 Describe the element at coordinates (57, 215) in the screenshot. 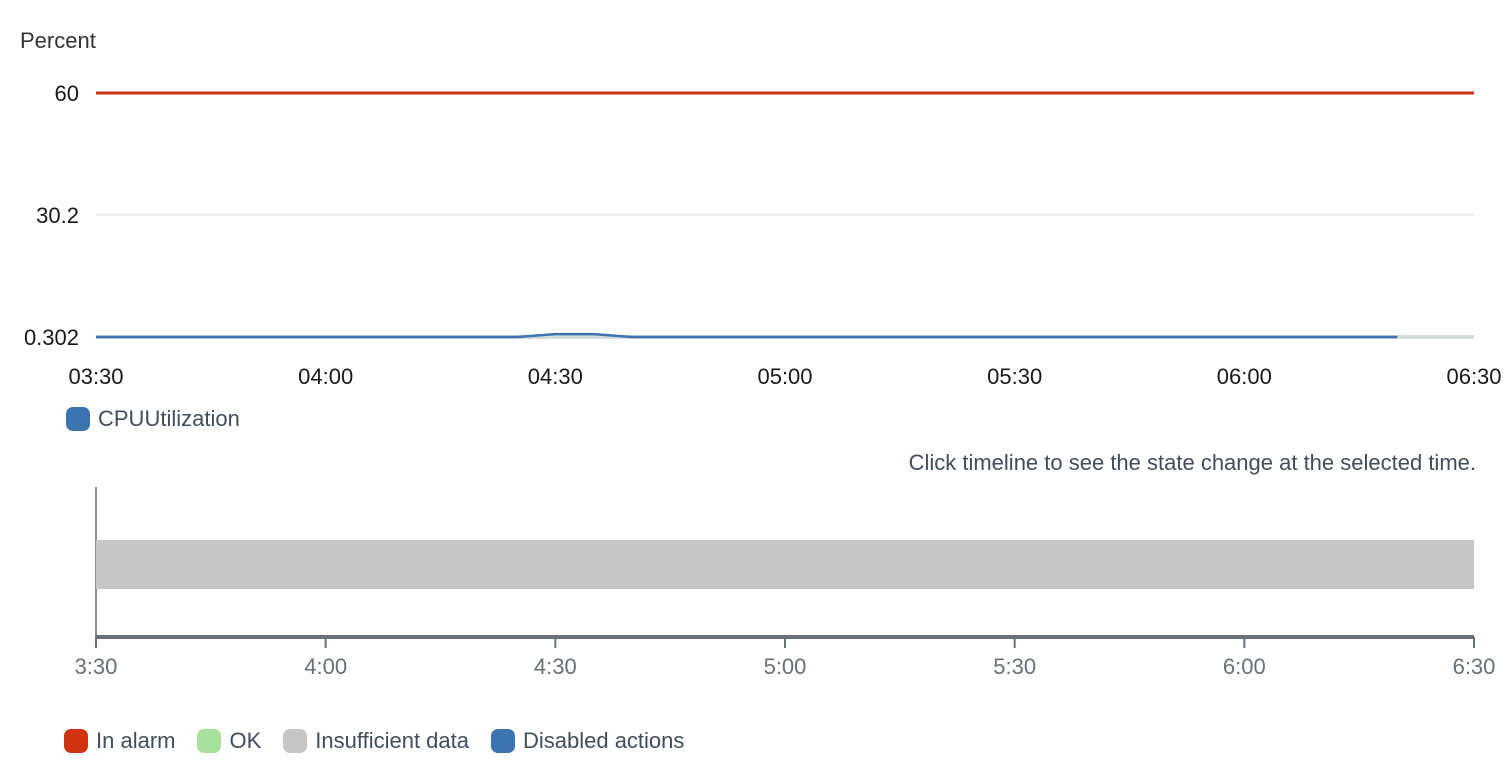

I see `y-tick-label: 30.2` at that location.